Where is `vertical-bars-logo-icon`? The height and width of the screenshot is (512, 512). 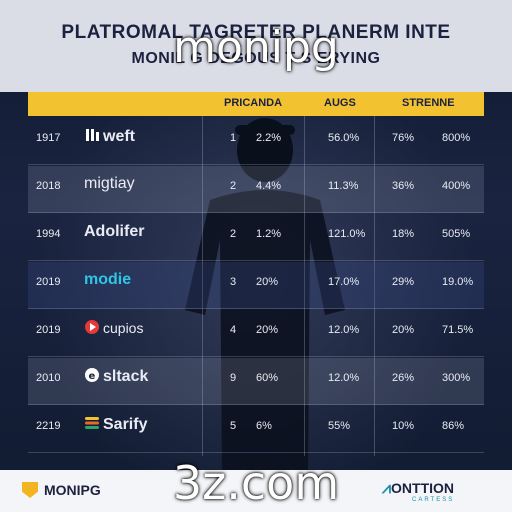
vertical-bars-logo-icon is located at coordinates (92, 135).